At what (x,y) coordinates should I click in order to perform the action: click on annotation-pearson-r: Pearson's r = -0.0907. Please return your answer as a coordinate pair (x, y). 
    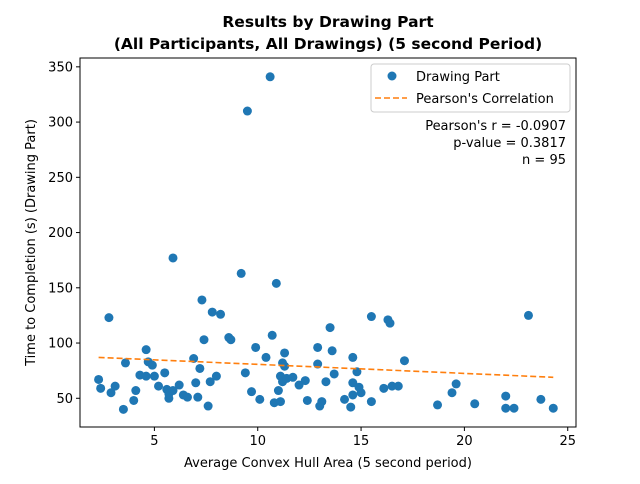
    Looking at the image, I should click on (495, 126).